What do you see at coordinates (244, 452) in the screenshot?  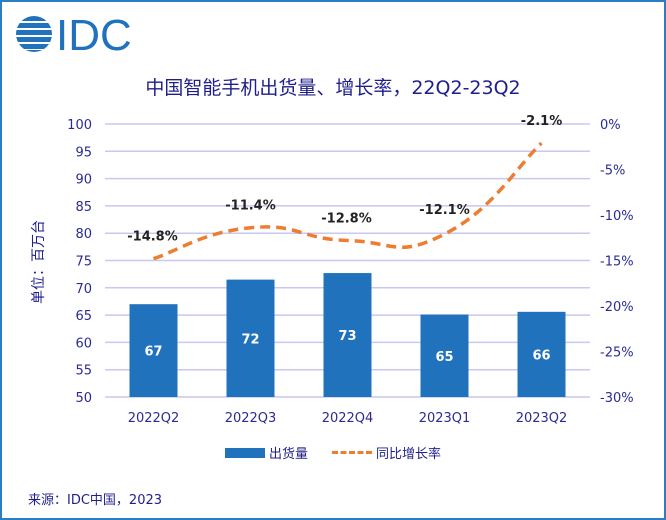 I see `legend-bar-swatch` at bounding box center [244, 452].